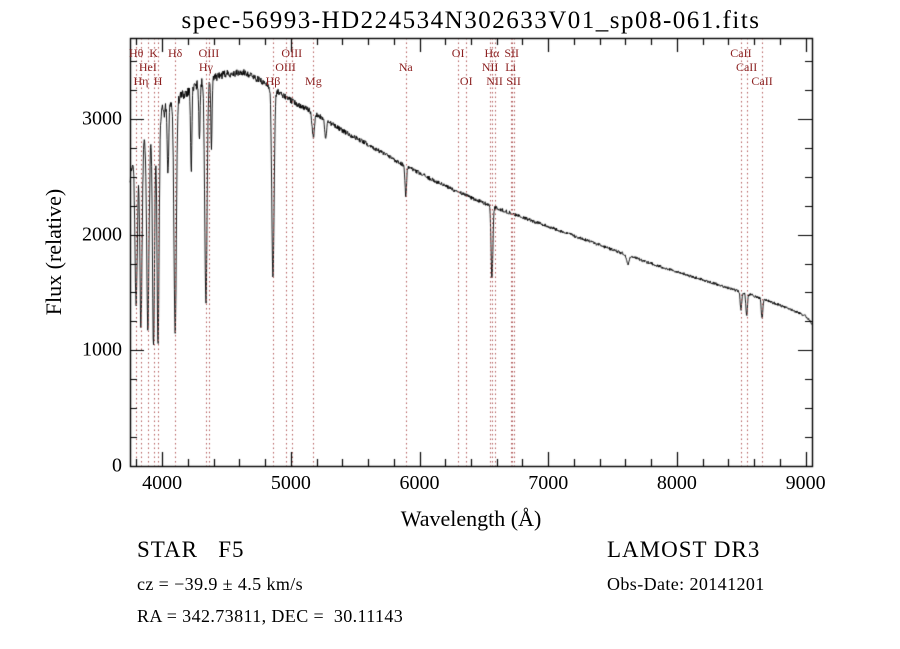 This screenshot has height=649, width=900. Describe the element at coordinates (158, 81) in the screenshot. I see `spectral-line-label: H` at that location.